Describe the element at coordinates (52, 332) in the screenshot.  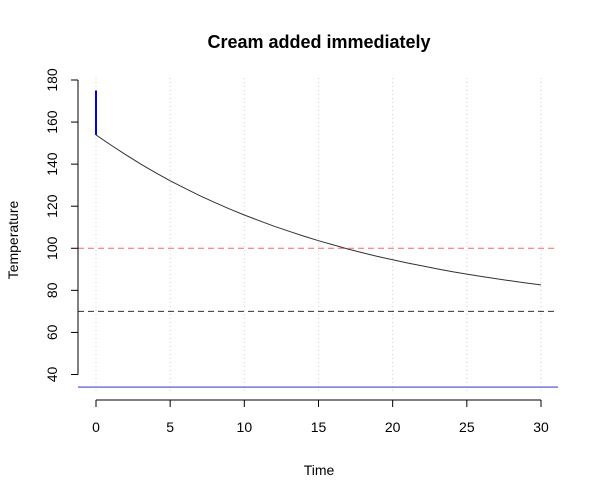
I see `y-tick-label-60: 60` at that location.